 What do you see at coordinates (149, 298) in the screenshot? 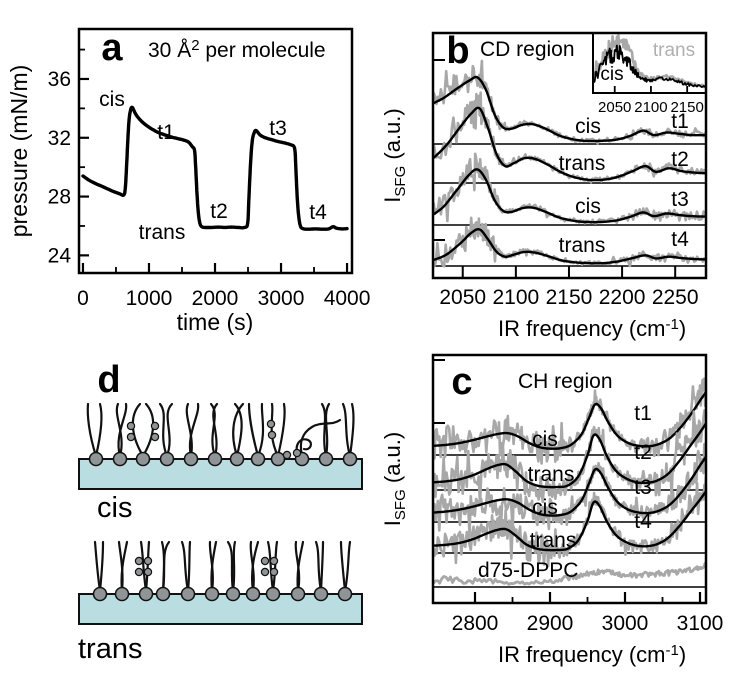
I see `x-tick-label: 1000` at bounding box center [149, 298].